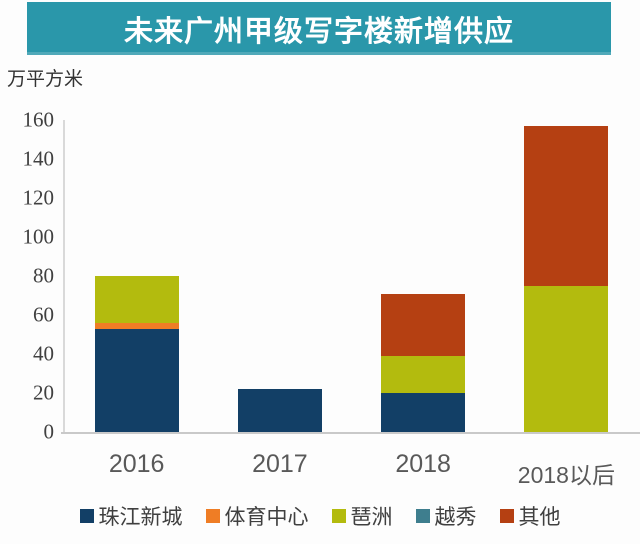  I want to click on y-axis-unit-label: 万平方米, so click(45, 79).